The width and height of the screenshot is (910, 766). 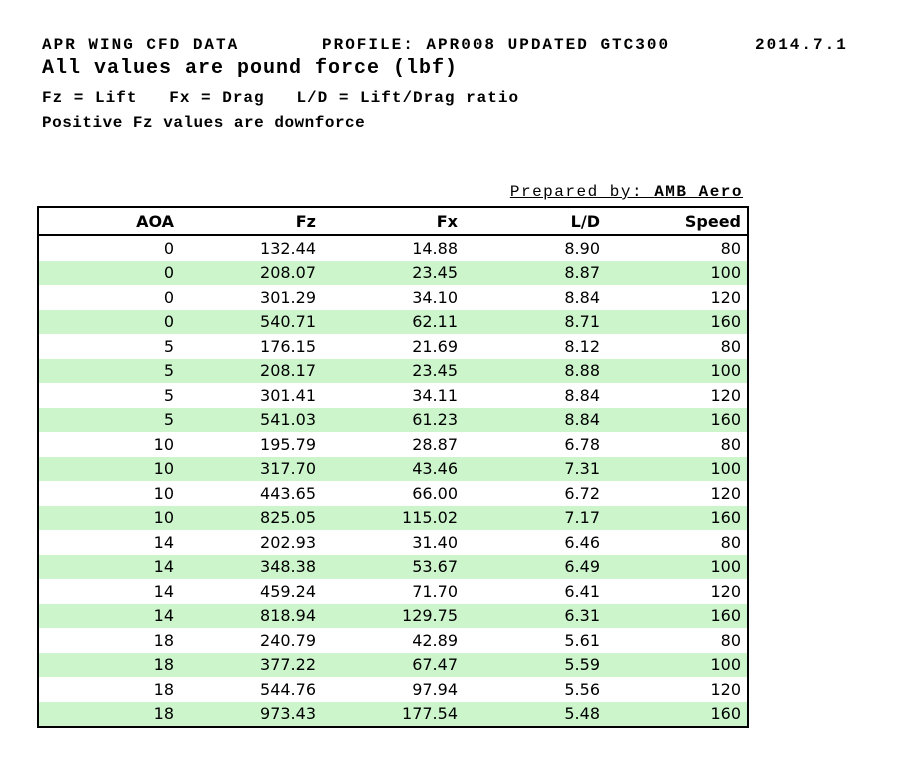 I want to click on table-header-row: AOA Fz Fx L/D Speed, so click(x=393, y=221).